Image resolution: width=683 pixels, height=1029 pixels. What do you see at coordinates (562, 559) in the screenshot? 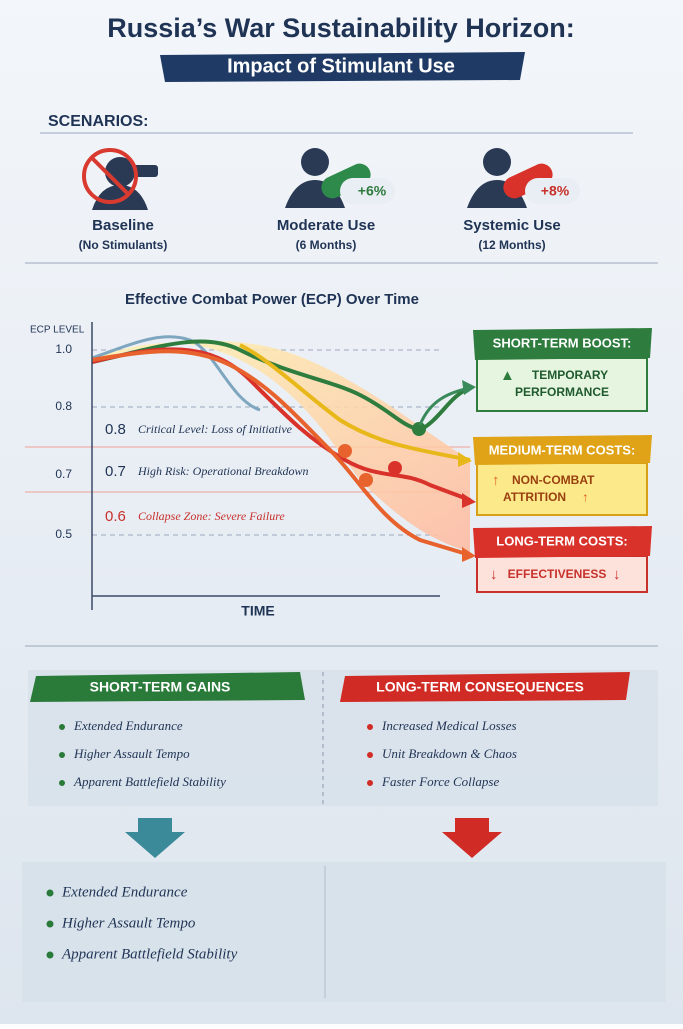
I see `callout-long` at bounding box center [562, 559].